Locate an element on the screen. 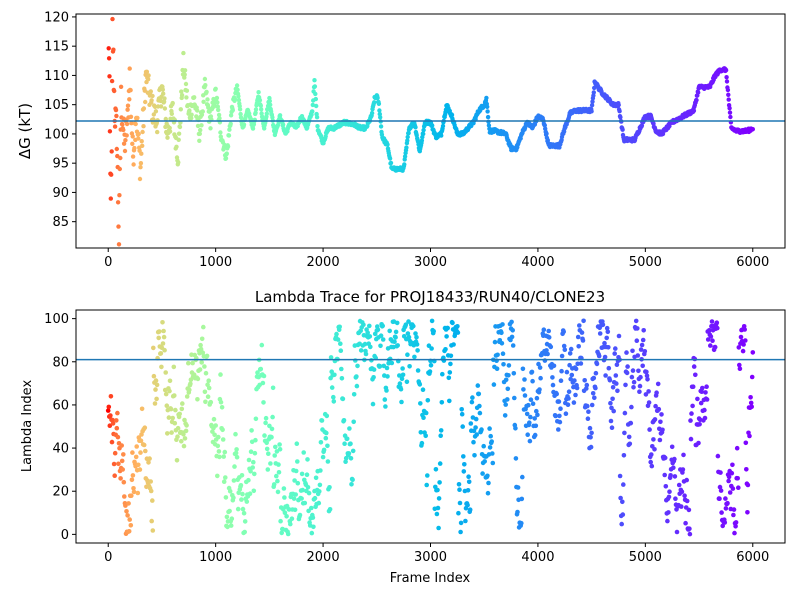 The image size is (800, 604). lambda-y-tick-label: 0 is located at coordinates (65, 535).